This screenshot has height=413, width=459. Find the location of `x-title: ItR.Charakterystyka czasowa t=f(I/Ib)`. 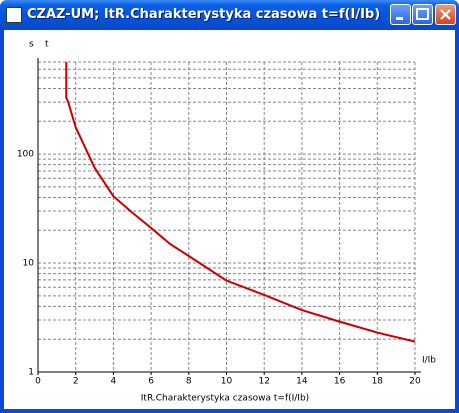

x-title: ItR.Charakterystyka czasowa t=f(I/Ib) is located at coordinates (225, 399).